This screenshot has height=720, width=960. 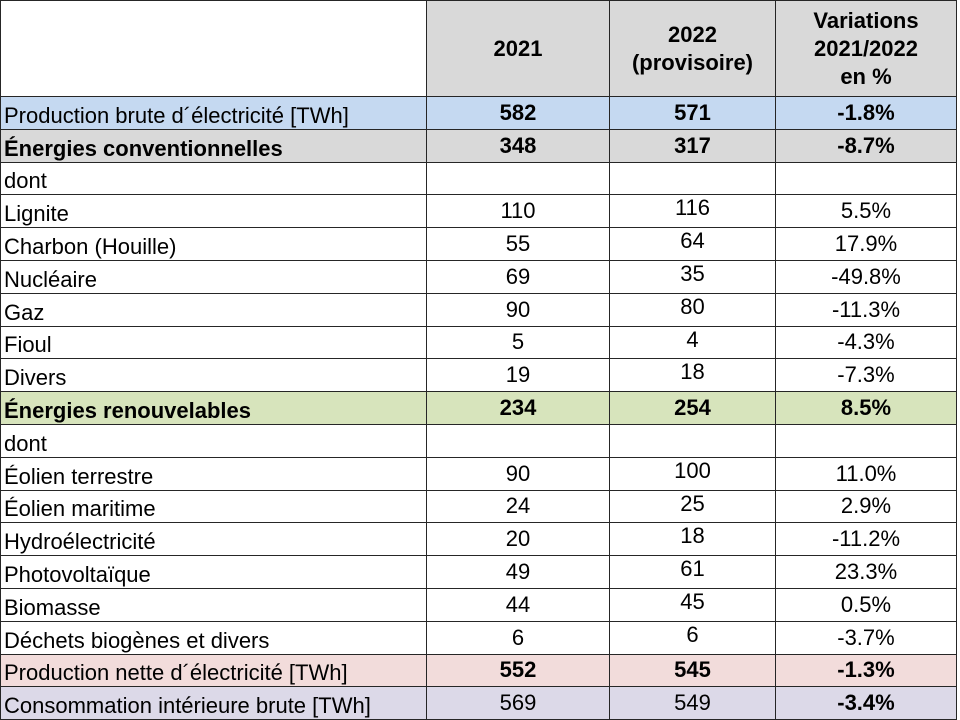 What do you see at coordinates (866, 211) in the screenshot?
I see `variation-cell: 5.5%` at bounding box center [866, 211].